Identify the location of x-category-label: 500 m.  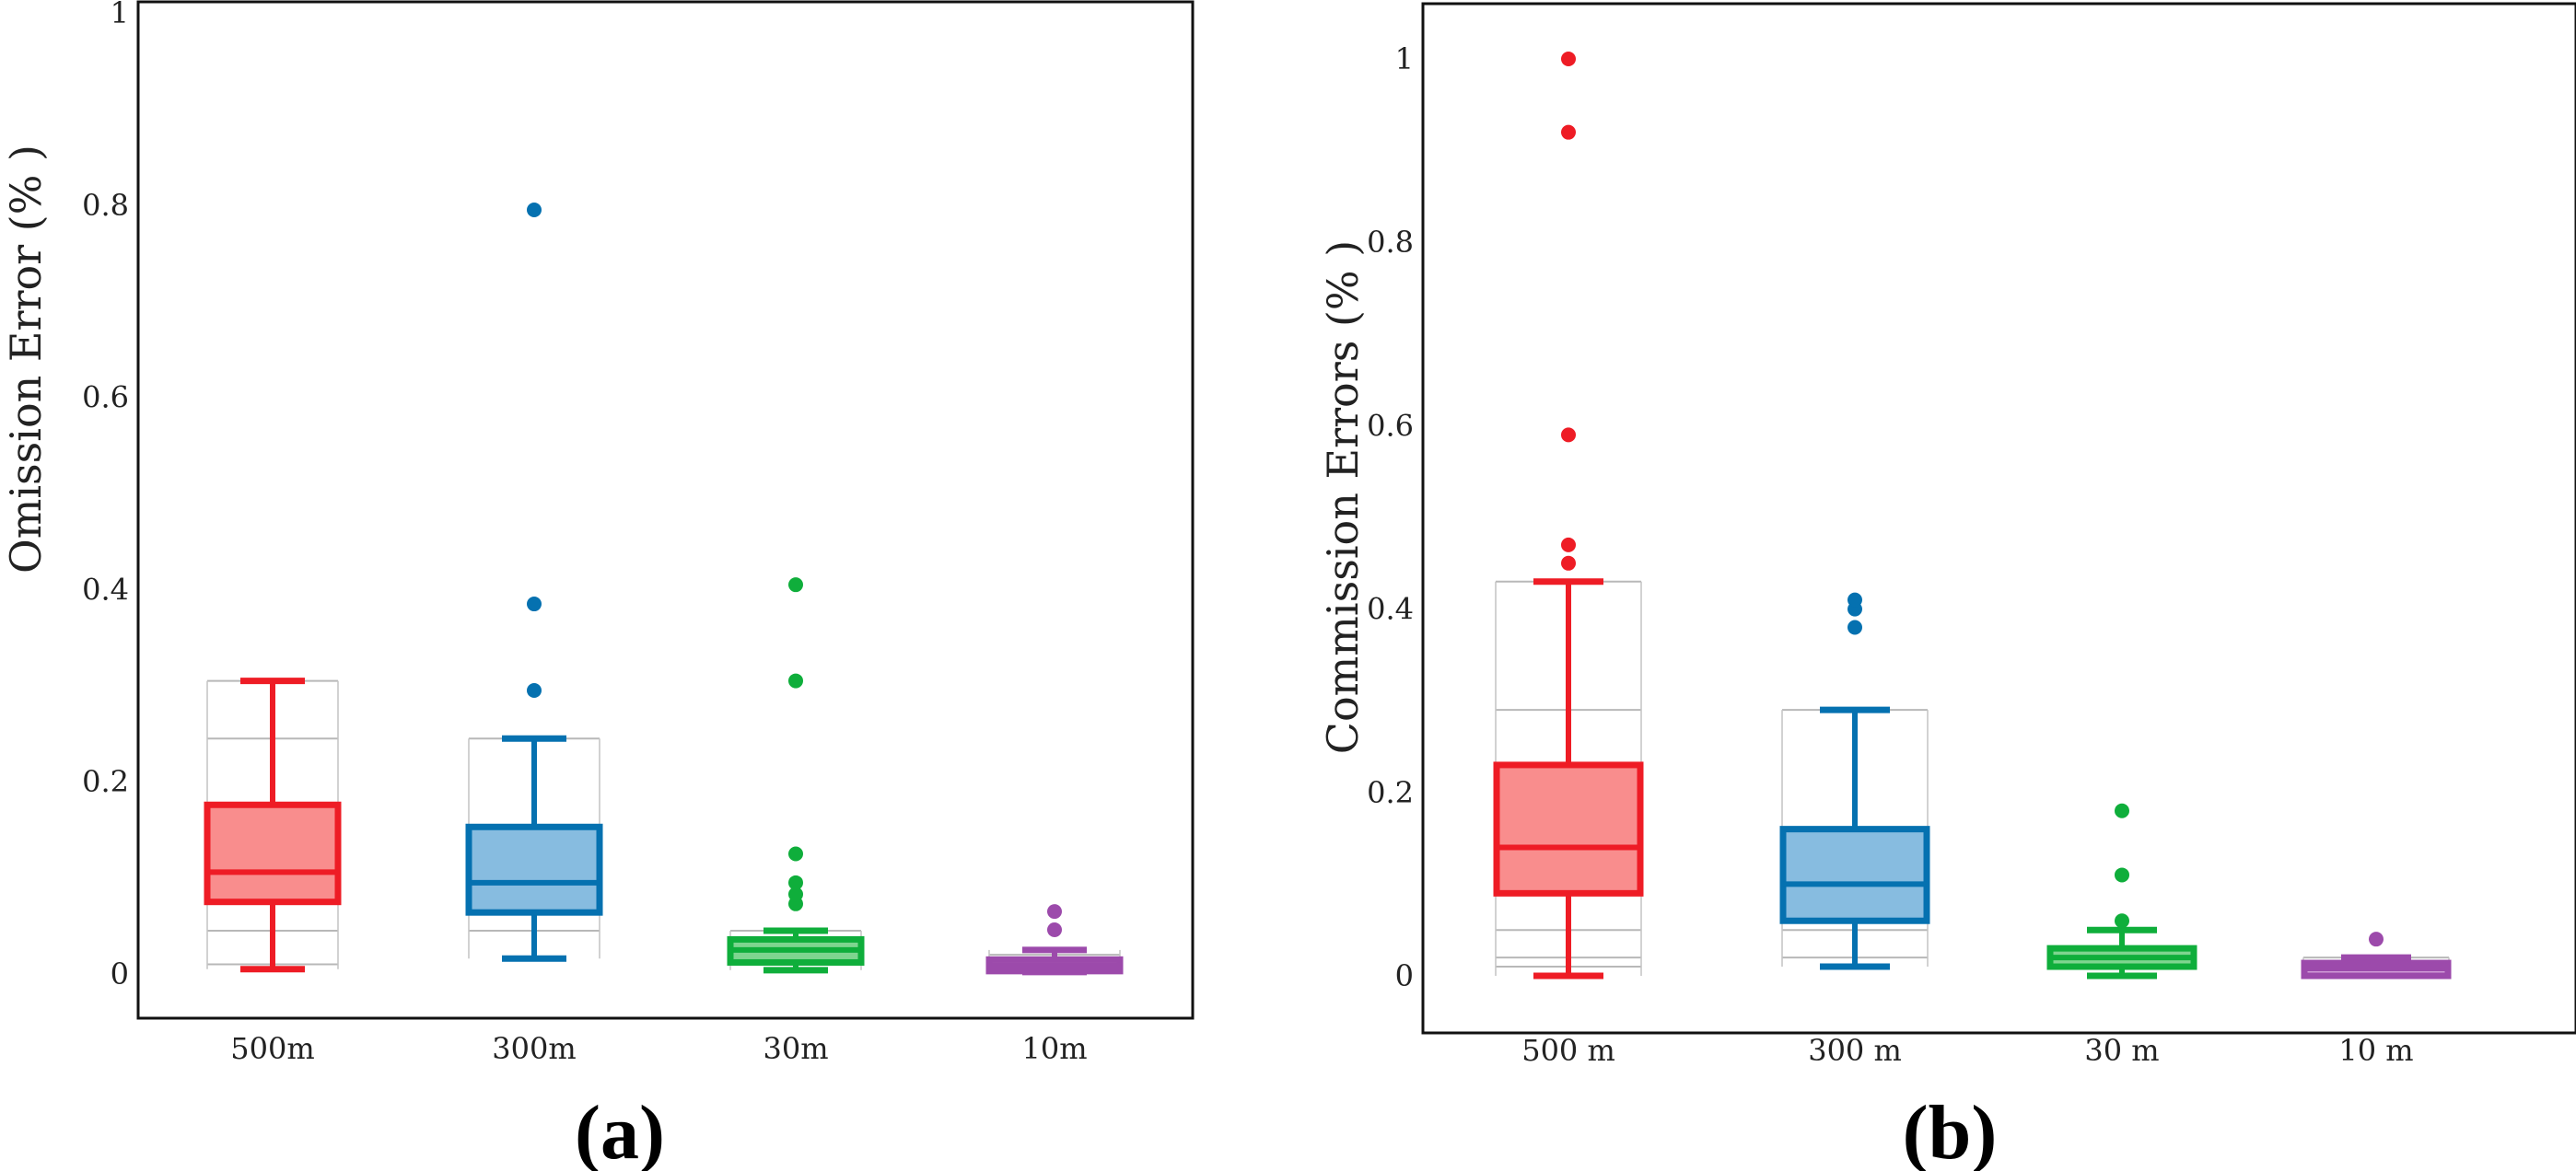
(1568, 1050).